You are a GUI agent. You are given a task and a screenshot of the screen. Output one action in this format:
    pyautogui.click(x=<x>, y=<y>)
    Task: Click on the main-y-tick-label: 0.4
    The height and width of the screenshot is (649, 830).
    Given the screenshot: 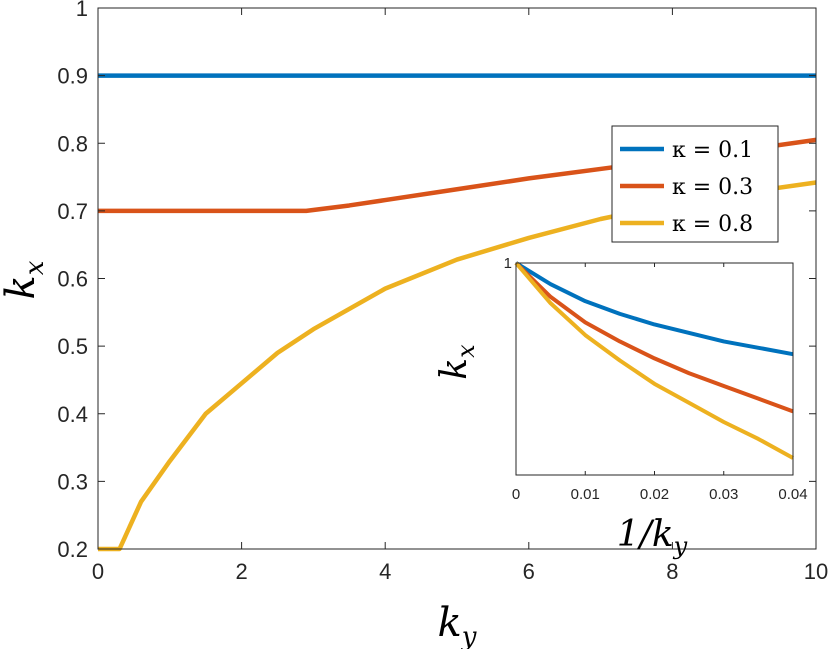 What is the action you would take?
    pyautogui.click(x=72, y=414)
    